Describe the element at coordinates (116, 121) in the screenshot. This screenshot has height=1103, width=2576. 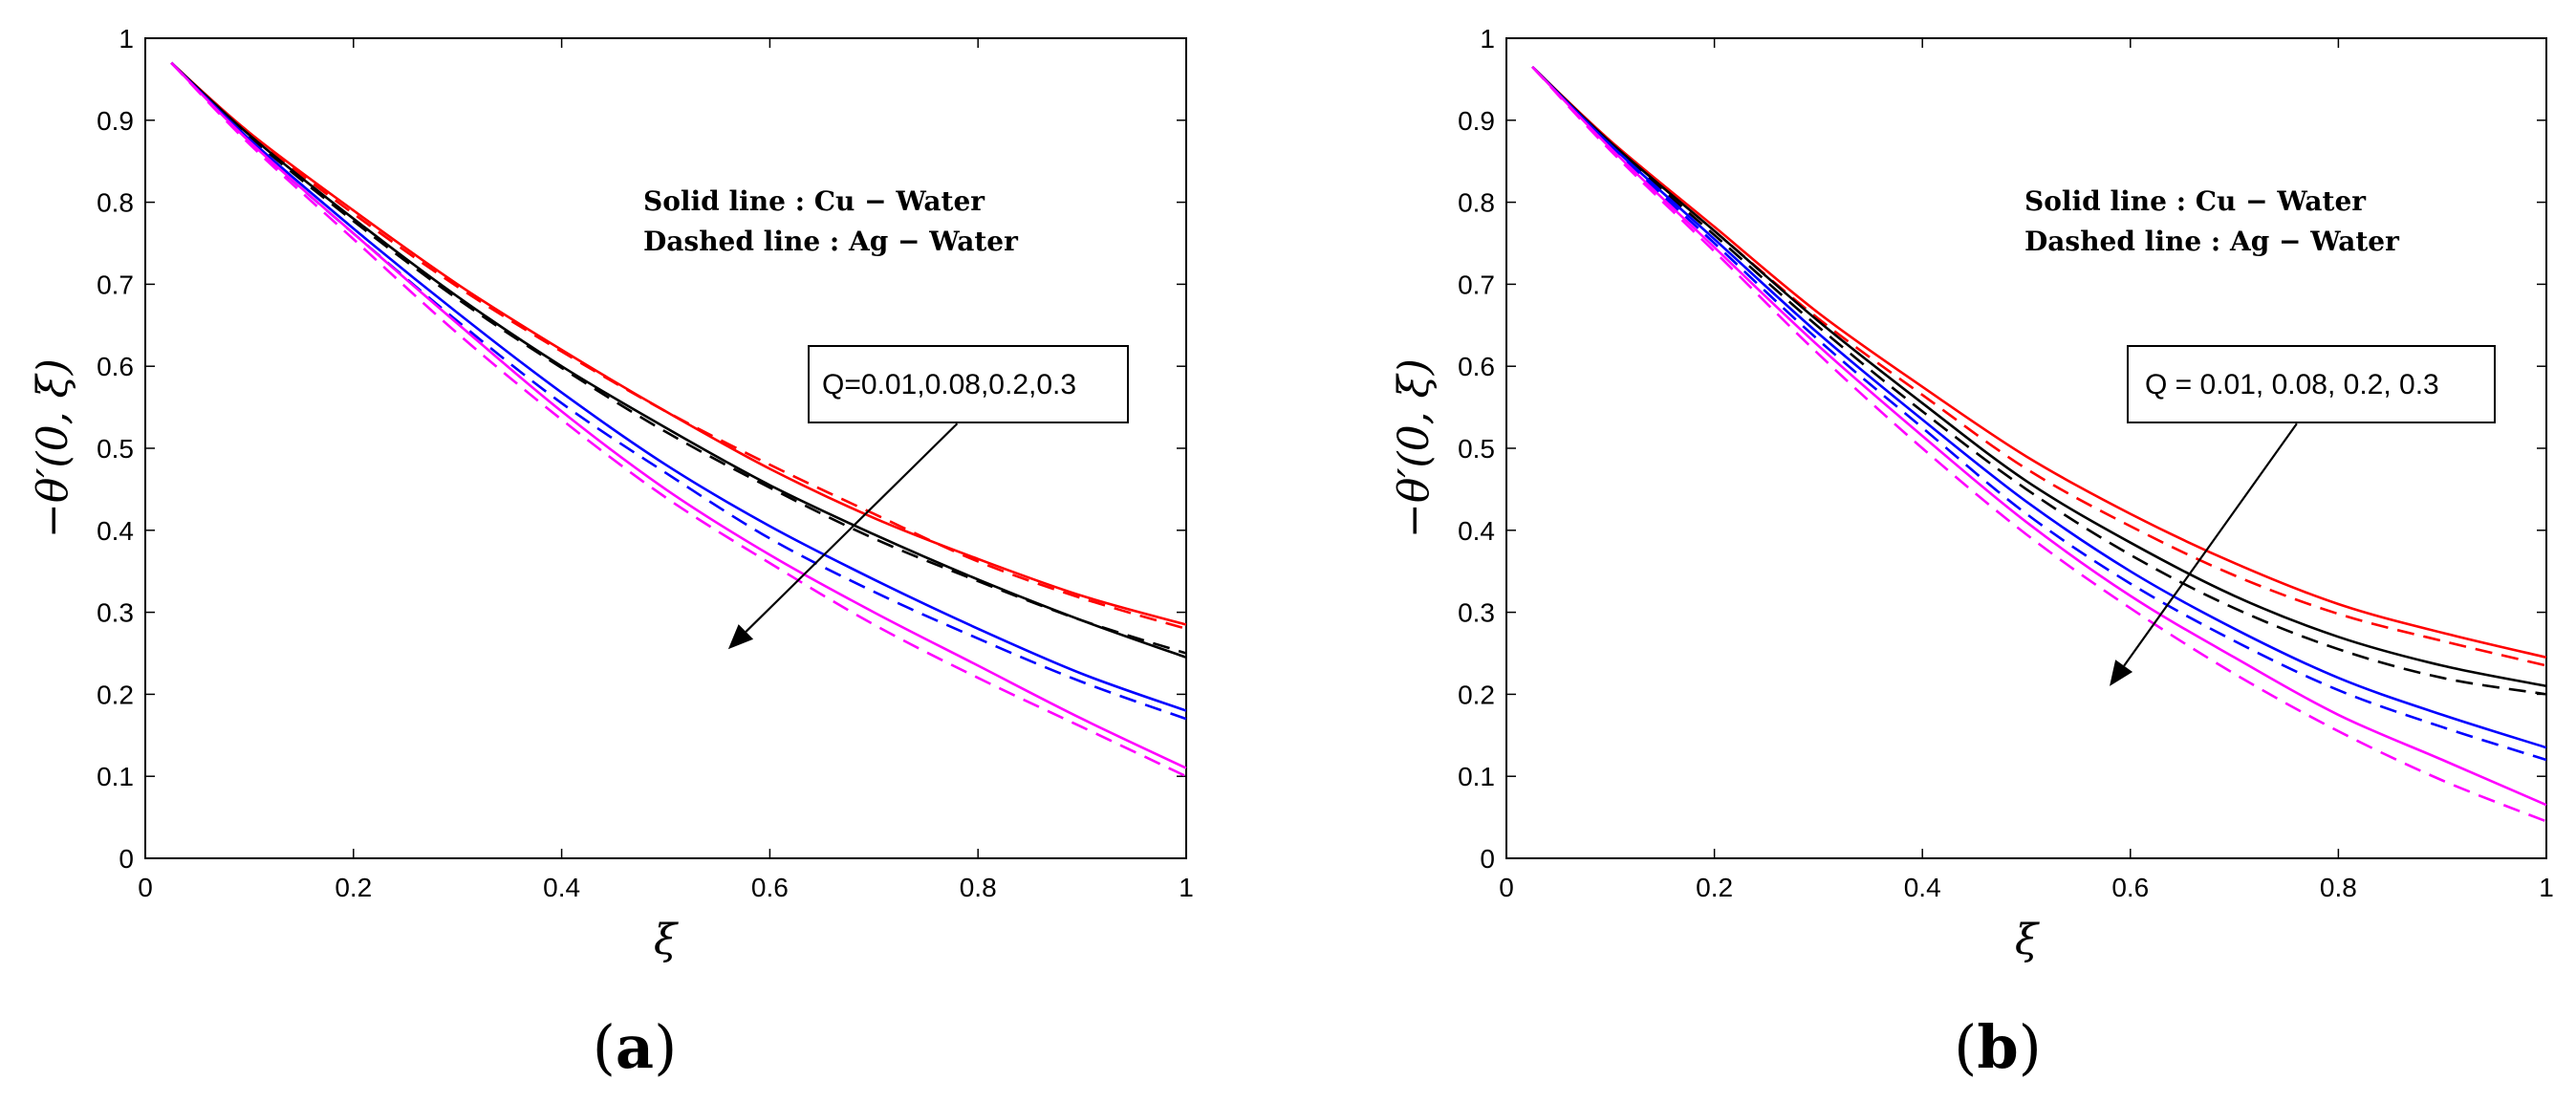
I see `chart-a-ytick-label: 0.9` at that location.